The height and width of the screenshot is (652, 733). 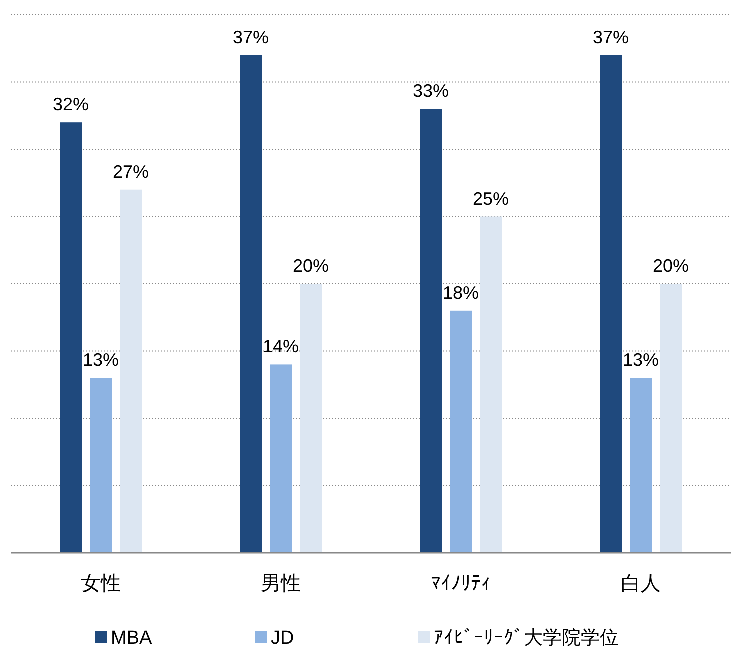 What do you see at coordinates (641, 584) in the screenshot?
I see `x-tick-label: 白人` at bounding box center [641, 584].